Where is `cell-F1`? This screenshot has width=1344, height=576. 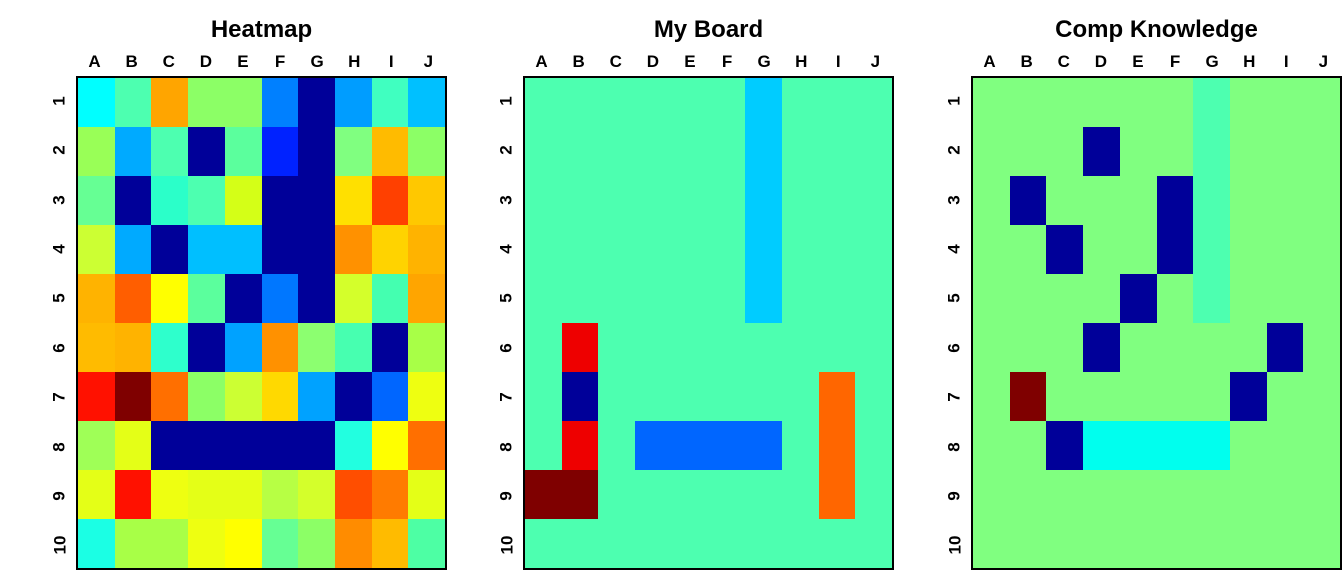 cell-F1 is located at coordinates (280, 102).